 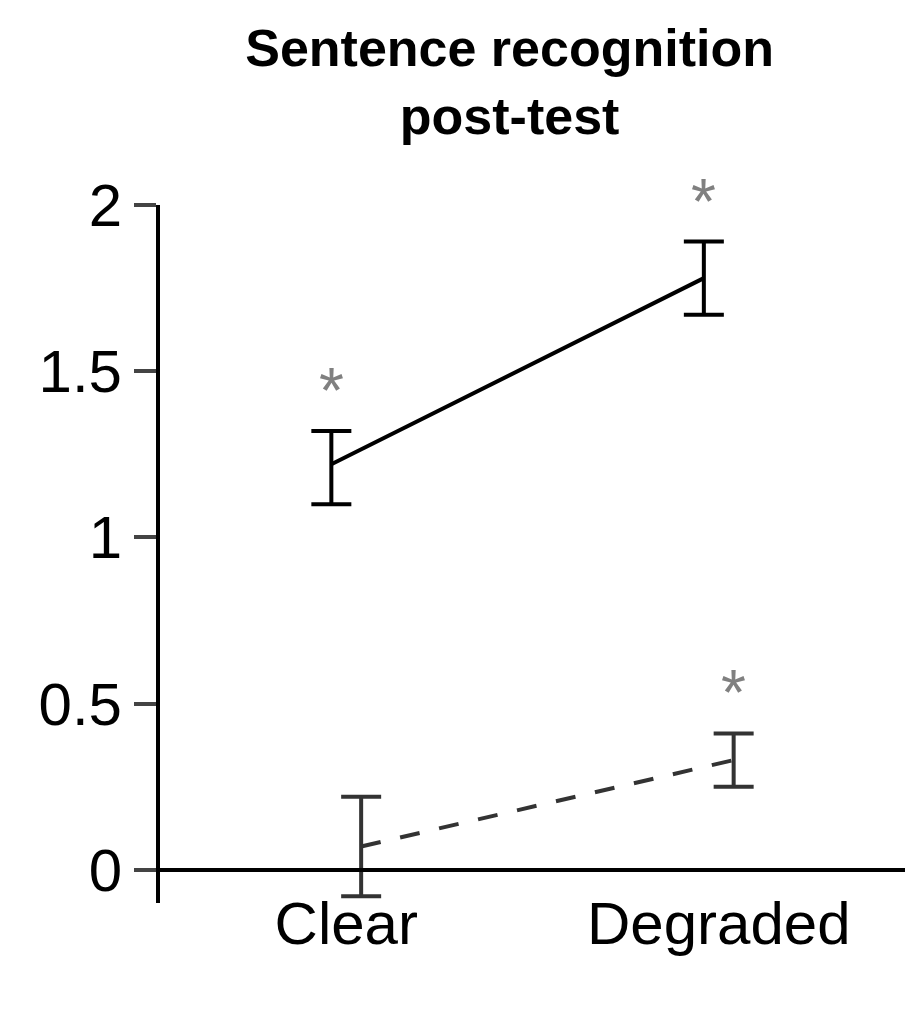 What do you see at coordinates (105, 538) in the screenshot?
I see `y-tick-label: 1` at bounding box center [105, 538].